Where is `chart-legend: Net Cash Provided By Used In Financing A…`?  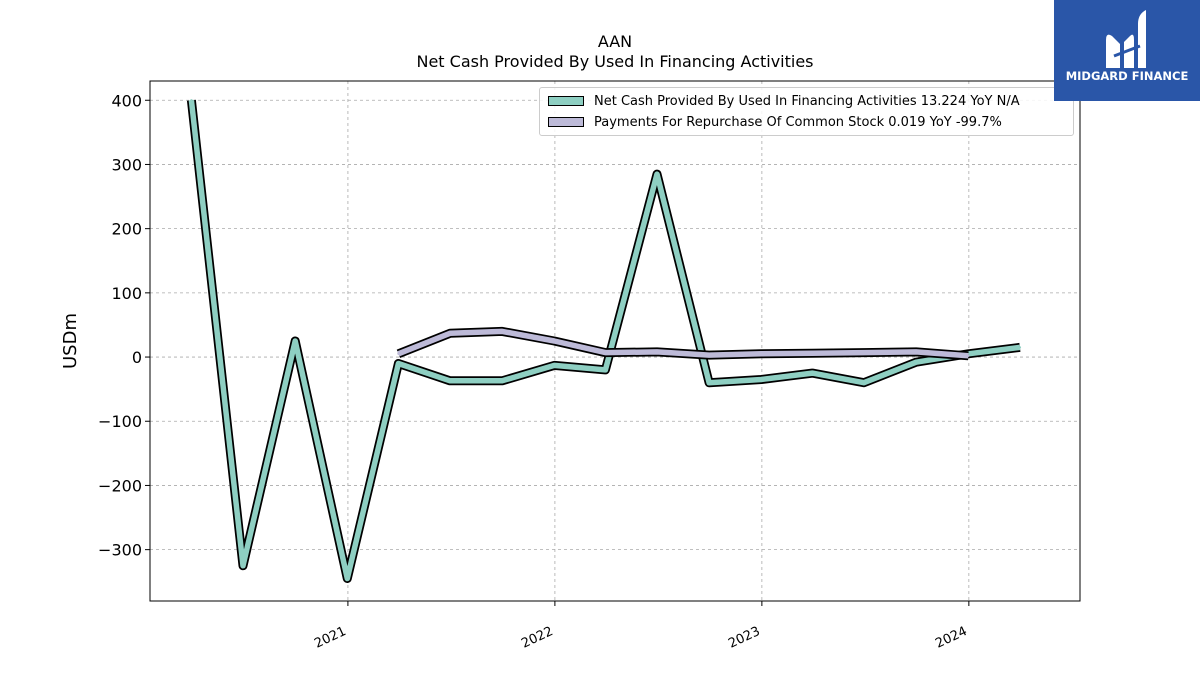 chart-legend: Net Cash Provided By Used In Financing A… is located at coordinates (806, 111).